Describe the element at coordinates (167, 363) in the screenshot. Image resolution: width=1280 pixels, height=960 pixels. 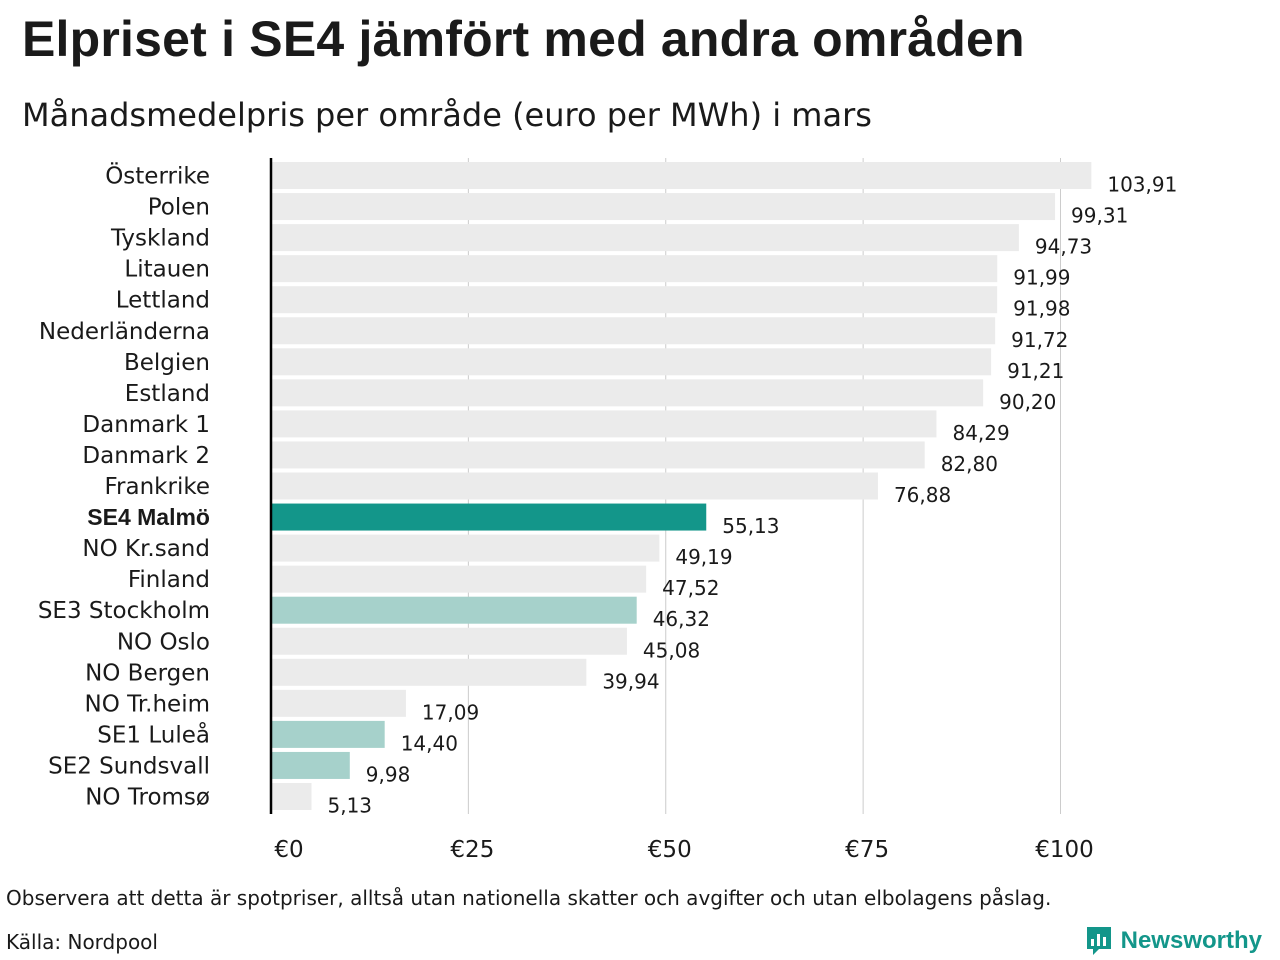
I see `category-label: Belgien` at that location.